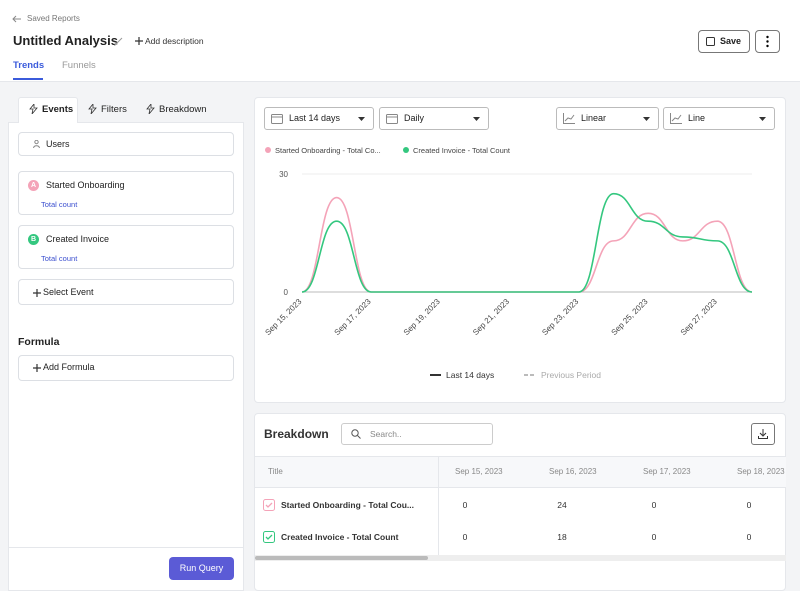 The image size is (800, 591). I want to click on panel-tab-active, so click(48, 110).